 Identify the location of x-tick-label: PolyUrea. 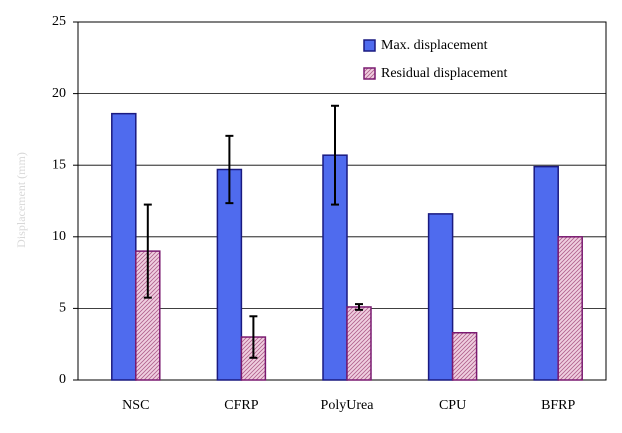
(348, 405).